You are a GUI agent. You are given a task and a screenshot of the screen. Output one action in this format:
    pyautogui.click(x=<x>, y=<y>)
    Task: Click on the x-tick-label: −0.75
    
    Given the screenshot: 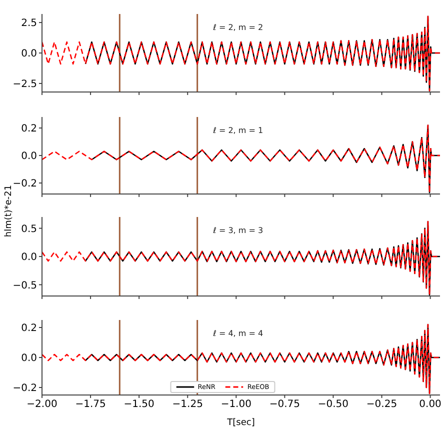 What is the action you would take?
    pyautogui.click(x=284, y=404)
    